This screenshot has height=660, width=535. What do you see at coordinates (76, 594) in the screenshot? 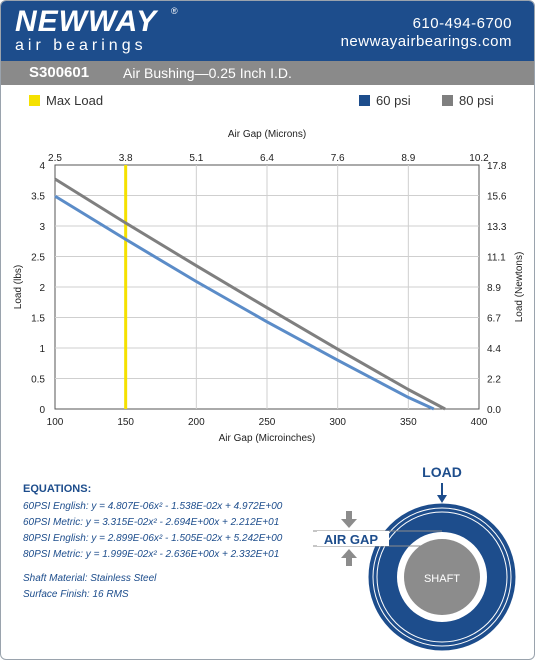
I see `surface-finish: Surface Finish: 16 RMS` at bounding box center [76, 594].